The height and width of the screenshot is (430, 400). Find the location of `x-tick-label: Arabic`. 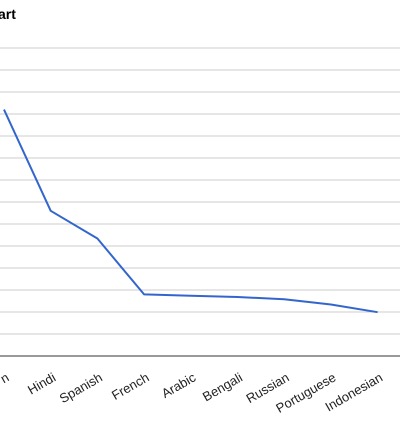

x-tick-label: Arabic is located at coordinates (179, 385).